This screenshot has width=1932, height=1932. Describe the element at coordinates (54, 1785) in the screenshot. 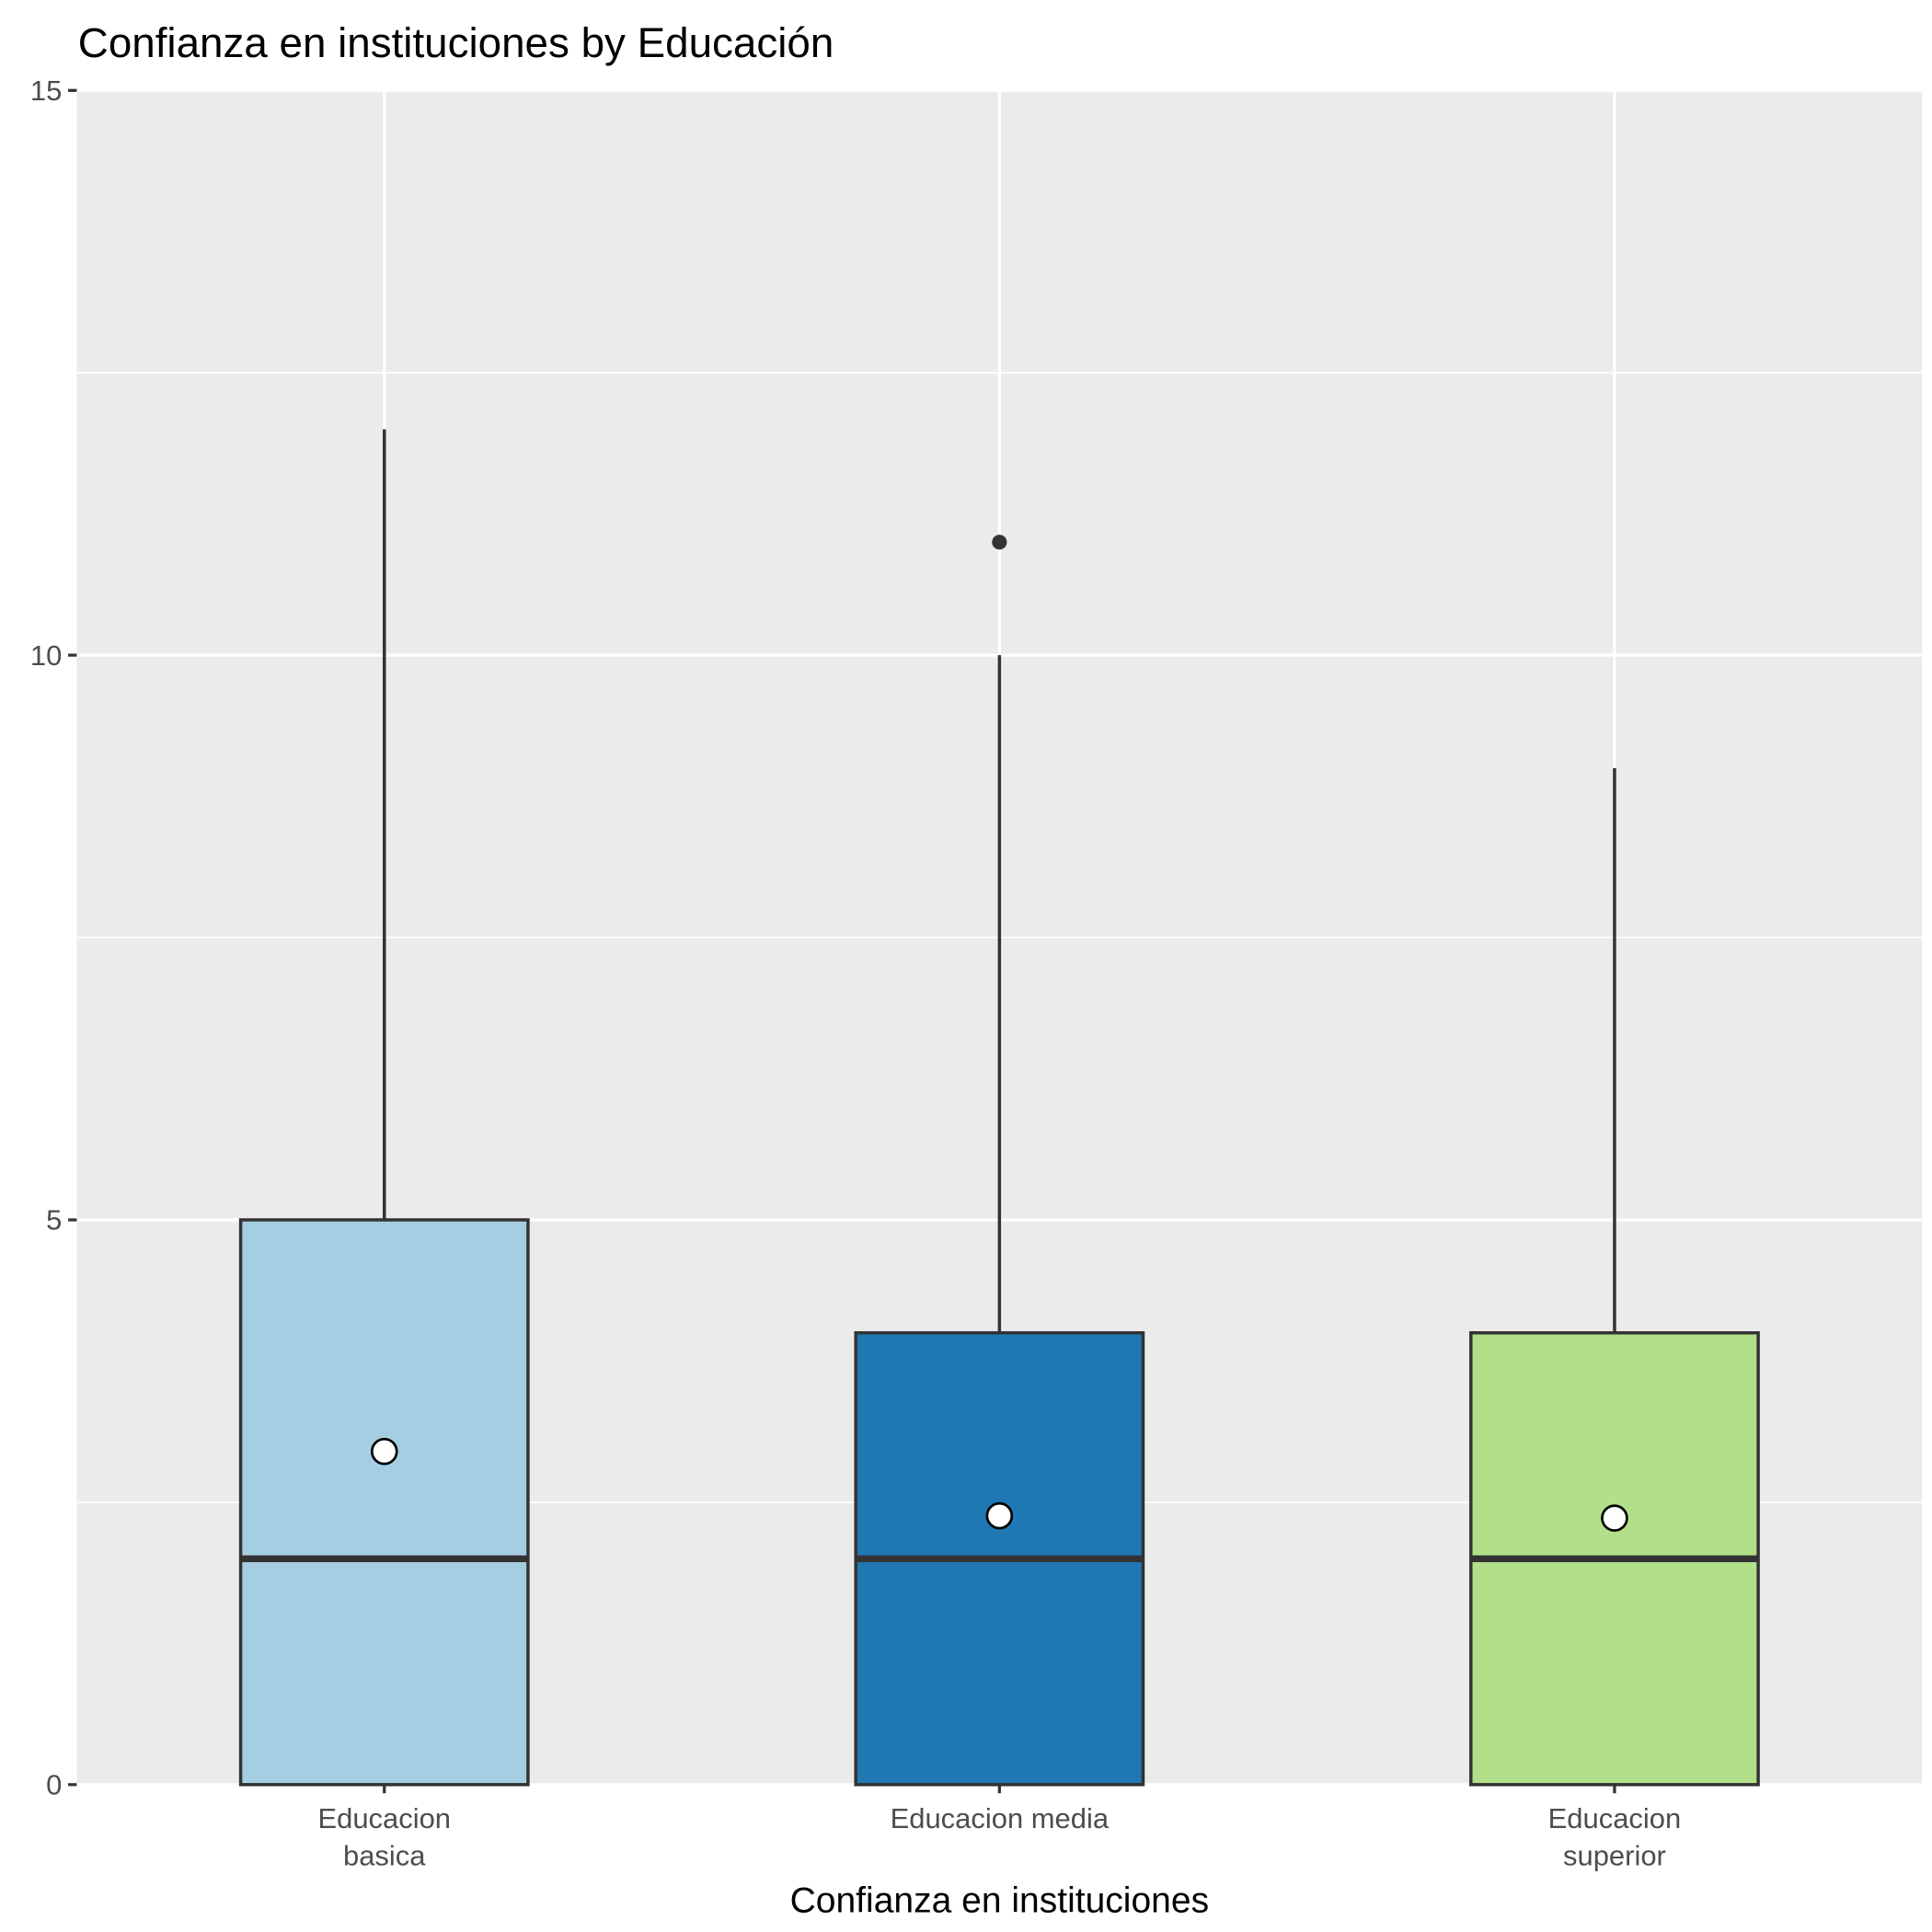

I see `y-tick-label: 0` at that location.